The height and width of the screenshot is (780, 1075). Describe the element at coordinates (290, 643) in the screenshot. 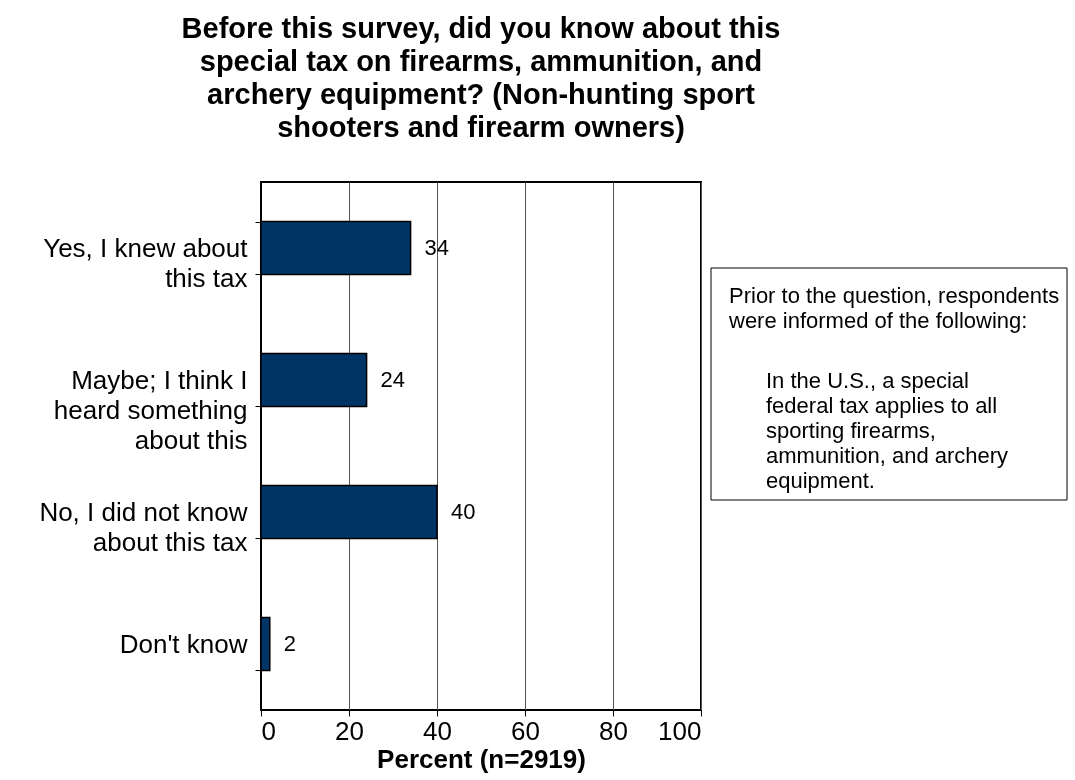

I see `data-label: 2` at that location.